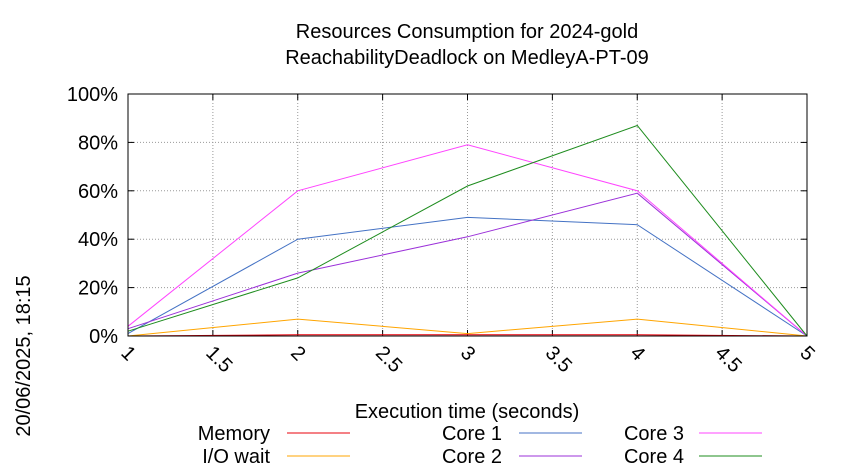 This screenshot has height=475, width=850. What do you see at coordinates (98, 289) in the screenshot?
I see `y-tick-label: 20%` at bounding box center [98, 289].